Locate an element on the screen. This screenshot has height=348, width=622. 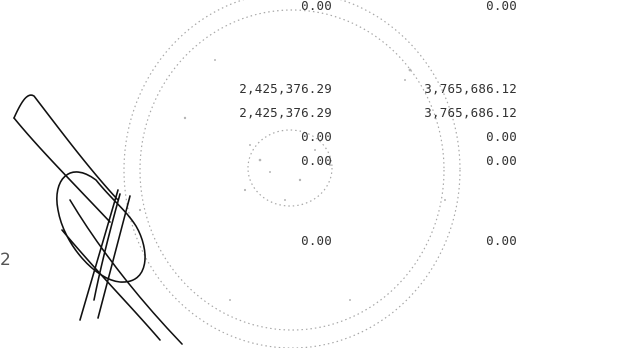
row-2-col-2-value: 3,765,686.12 is located at coordinates (470, 88).